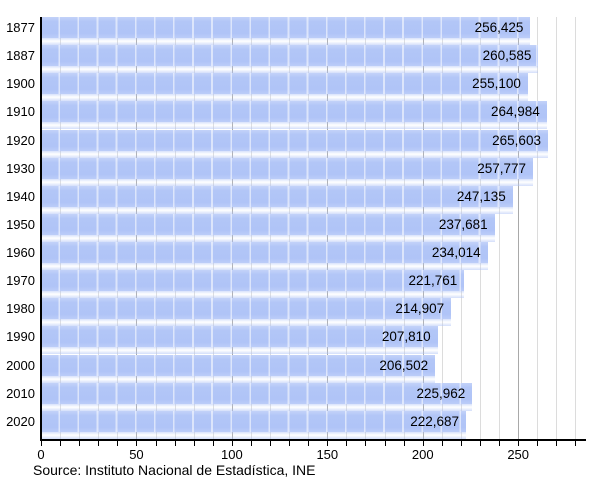  Describe the element at coordinates (313, 440) in the screenshot. I see `x-axis-line` at that location.